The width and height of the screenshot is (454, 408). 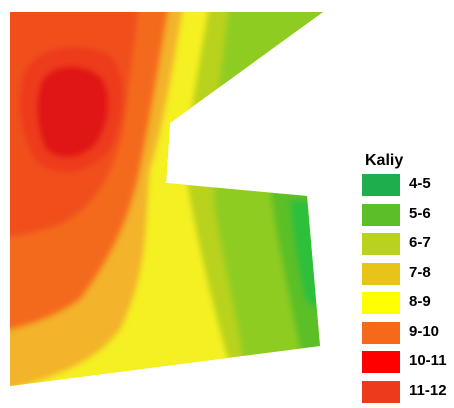 What do you see at coordinates (407, 335) in the screenshot?
I see `legend-item: 9-10` at bounding box center [407, 335].